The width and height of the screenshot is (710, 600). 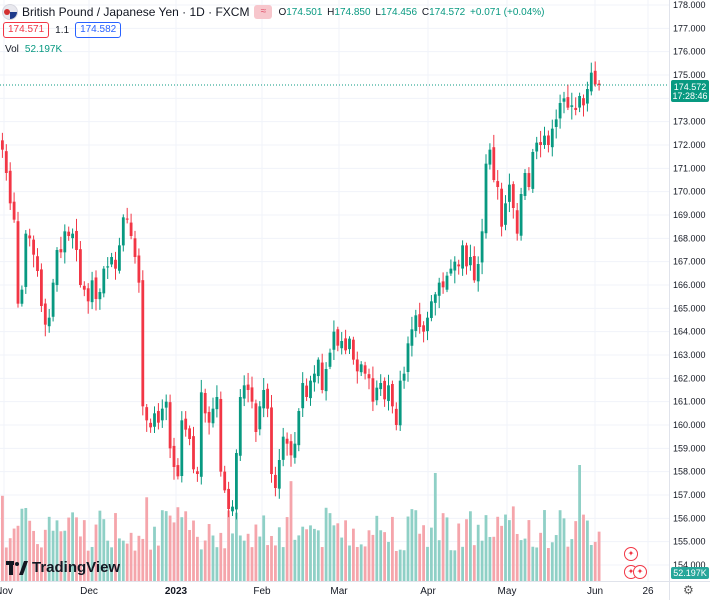 What do you see at coordinates (689, 565) in the screenshot?
I see `price-tick-label: 154.000` at bounding box center [689, 565].